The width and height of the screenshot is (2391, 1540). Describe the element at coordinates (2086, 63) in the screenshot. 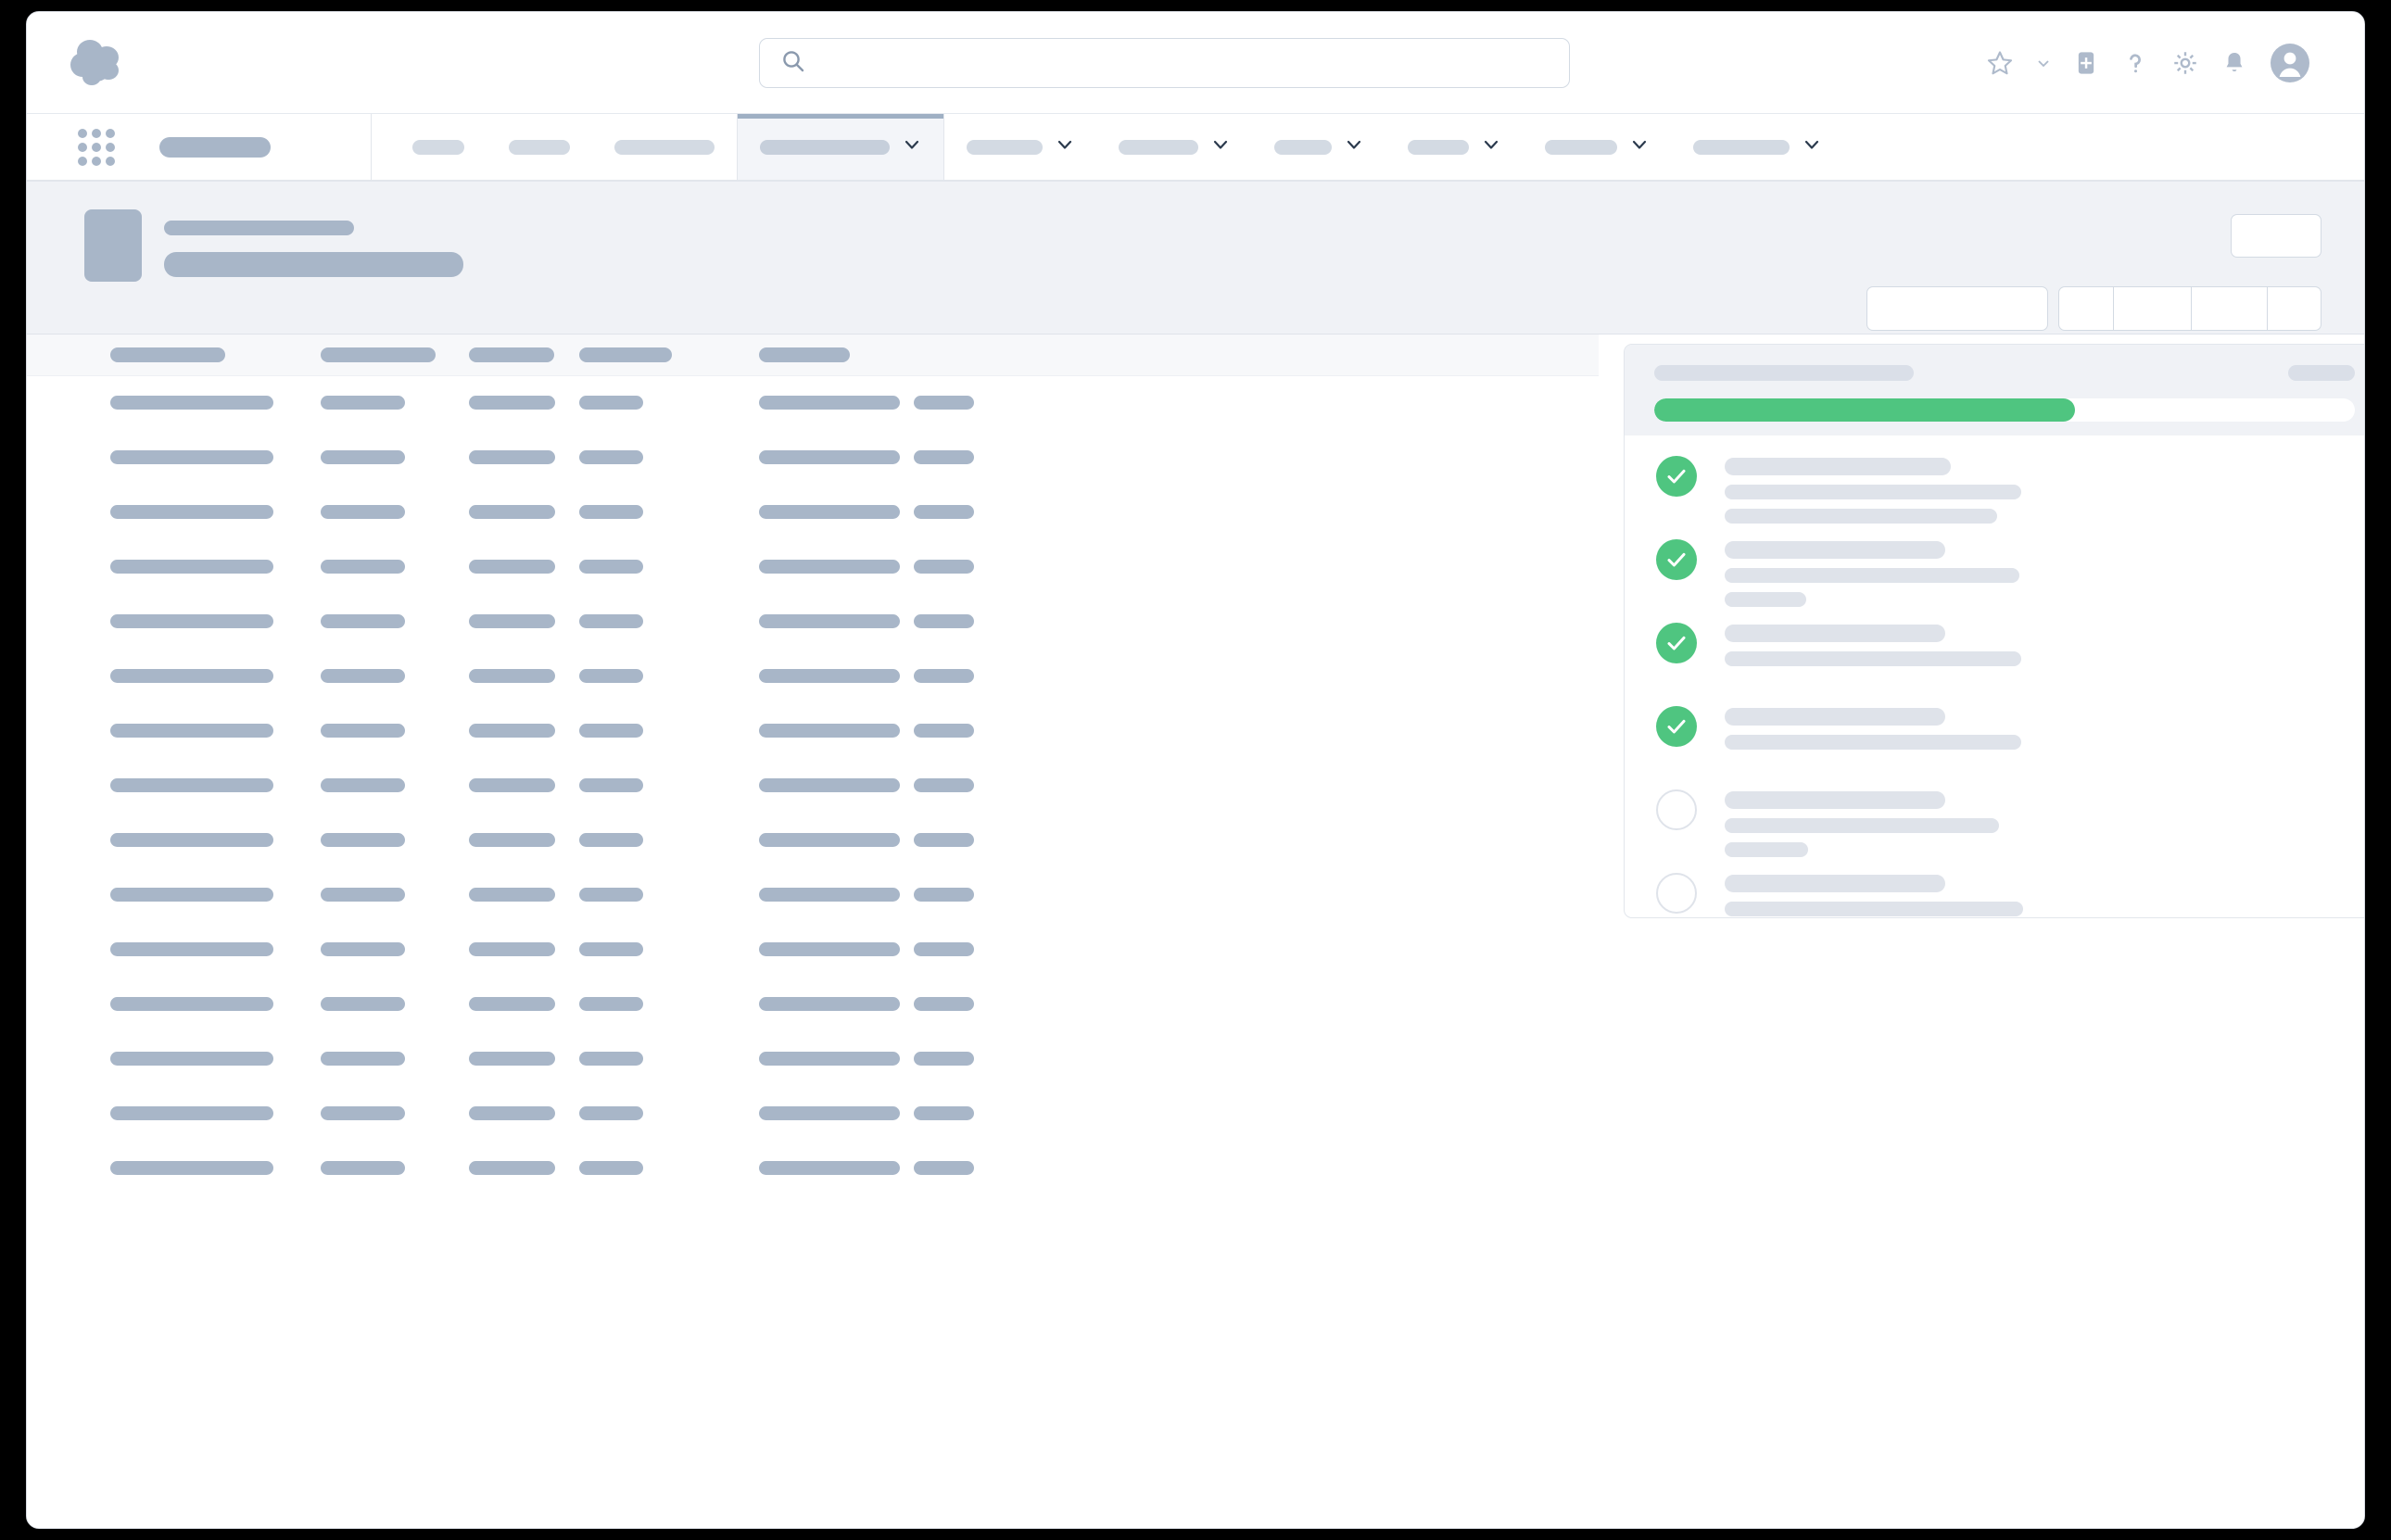

I see `add-box-icon` at that location.